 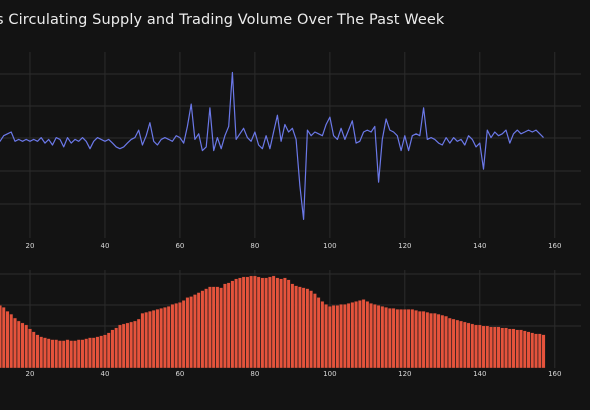 I want to click on bar-chart-x-ticks: 20 40 60 80 100 120 140 160, so click(x=294, y=374).